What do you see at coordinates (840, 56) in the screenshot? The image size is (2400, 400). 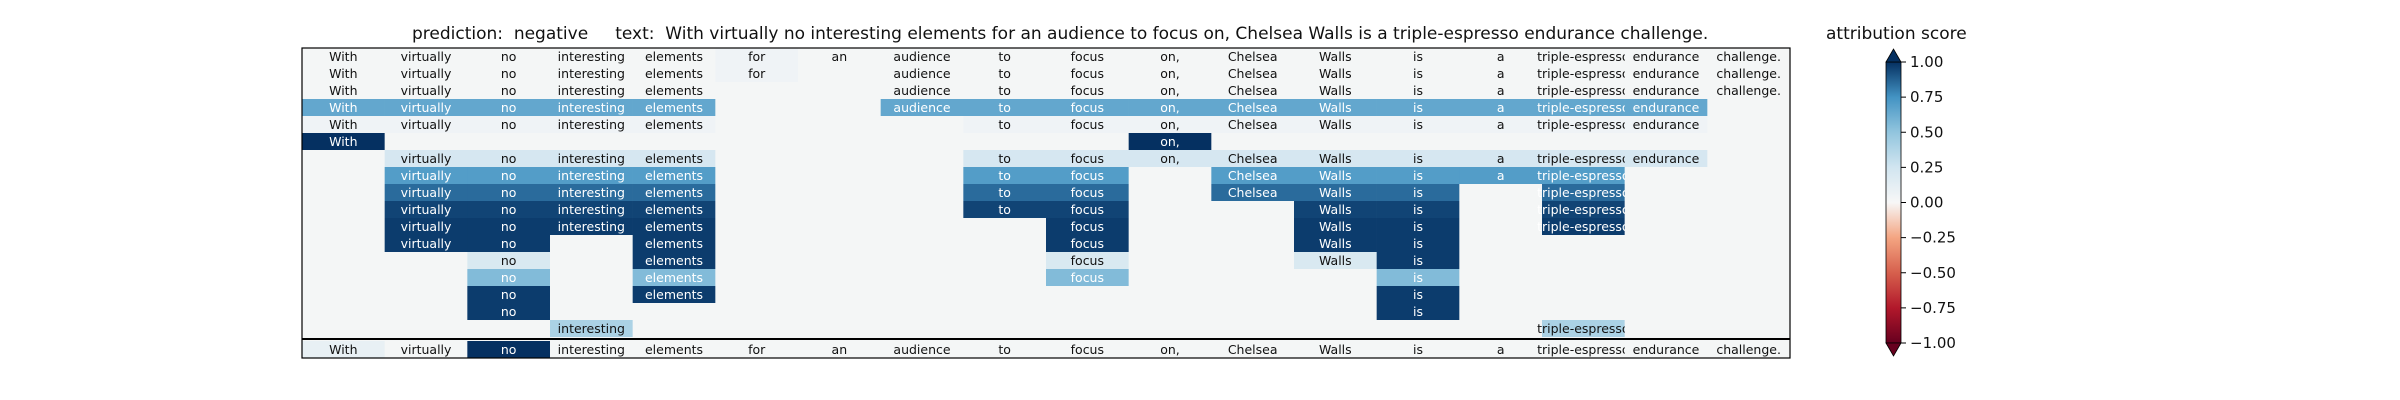 I see `token-label: an` at bounding box center [840, 56].